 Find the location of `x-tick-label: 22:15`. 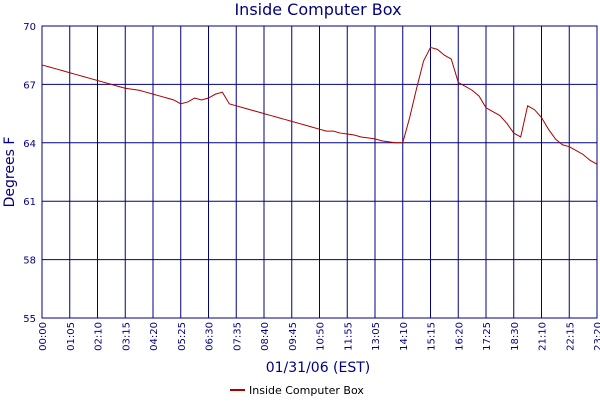

x-tick-label: 22:15 is located at coordinates (570, 336).